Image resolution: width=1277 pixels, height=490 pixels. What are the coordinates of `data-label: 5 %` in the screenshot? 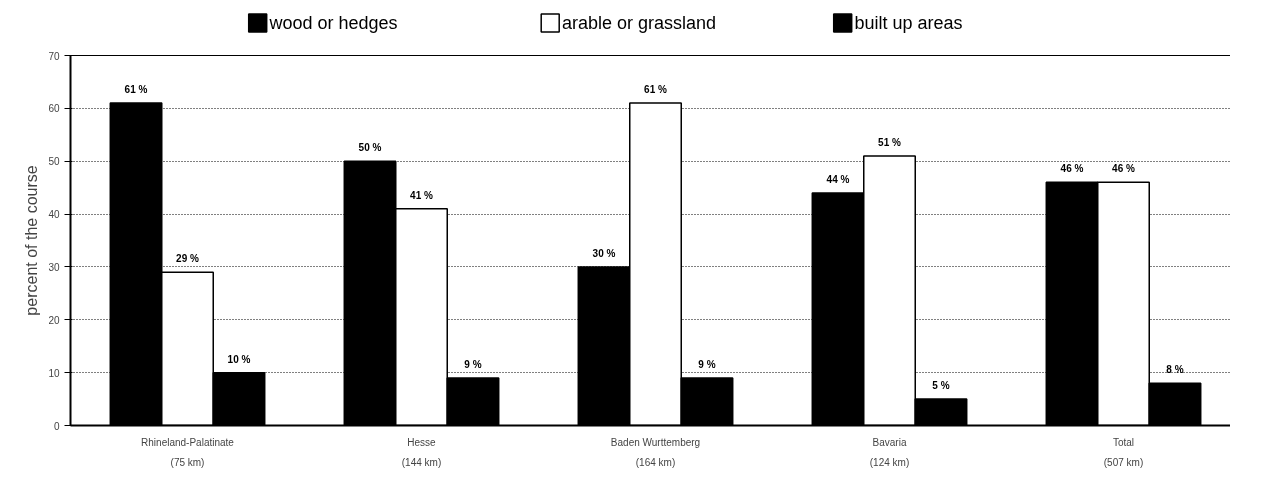 It's located at (941, 386).